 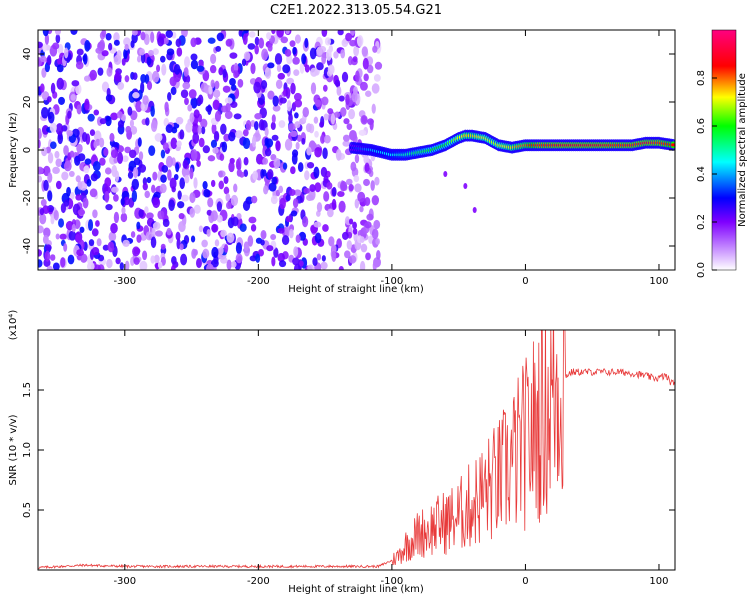 I want to click on x-tick-label: -100, so click(x=392, y=281).